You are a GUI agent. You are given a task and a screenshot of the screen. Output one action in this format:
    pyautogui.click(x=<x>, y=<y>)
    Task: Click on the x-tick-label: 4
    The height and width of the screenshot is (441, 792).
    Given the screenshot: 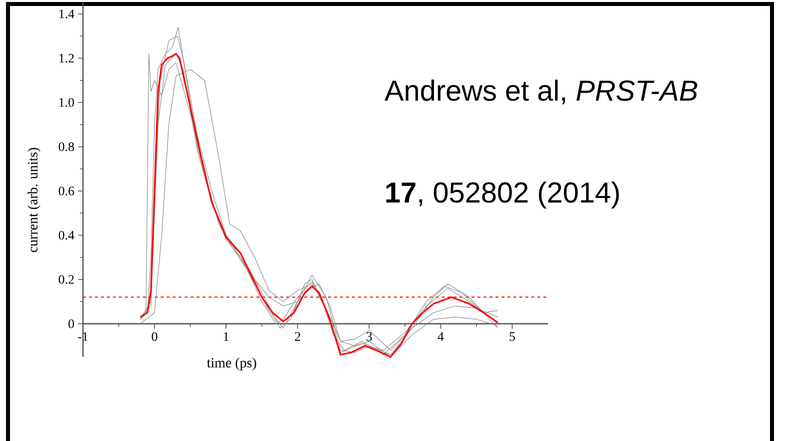 What is the action you would take?
    pyautogui.click(x=441, y=336)
    